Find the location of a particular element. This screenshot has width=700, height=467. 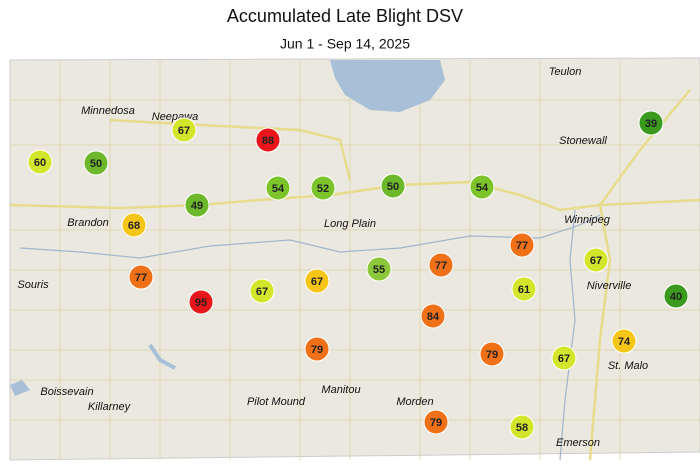

town-label: Teulon is located at coordinates (565, 72).